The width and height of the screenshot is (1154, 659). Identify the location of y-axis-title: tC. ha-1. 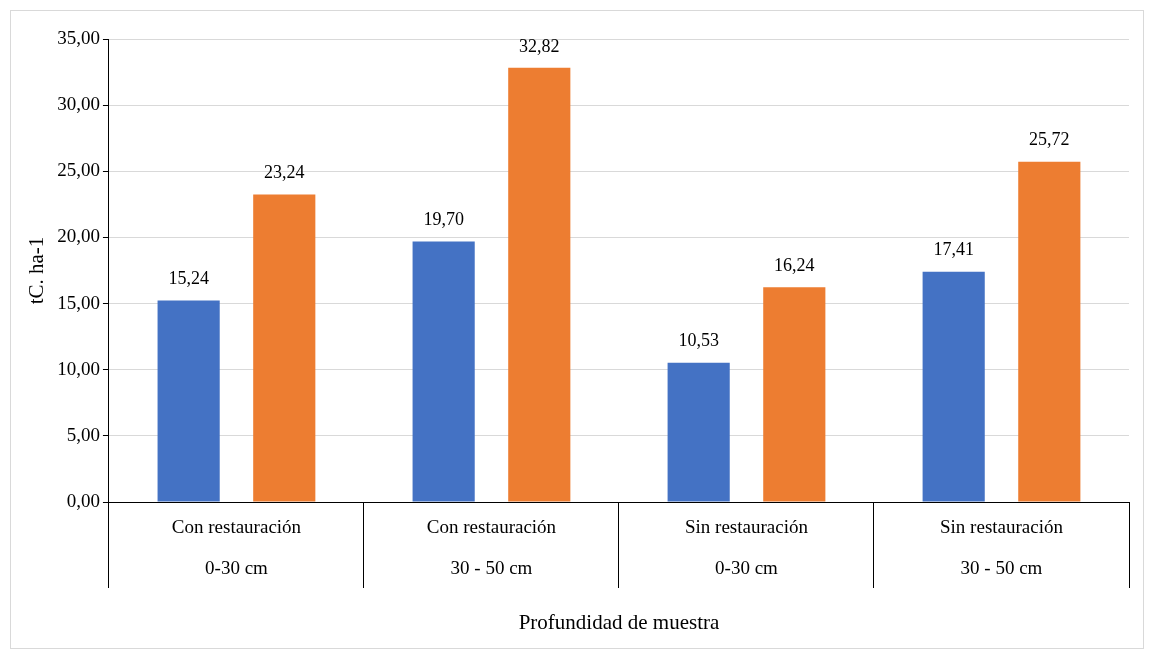
(36, 270).